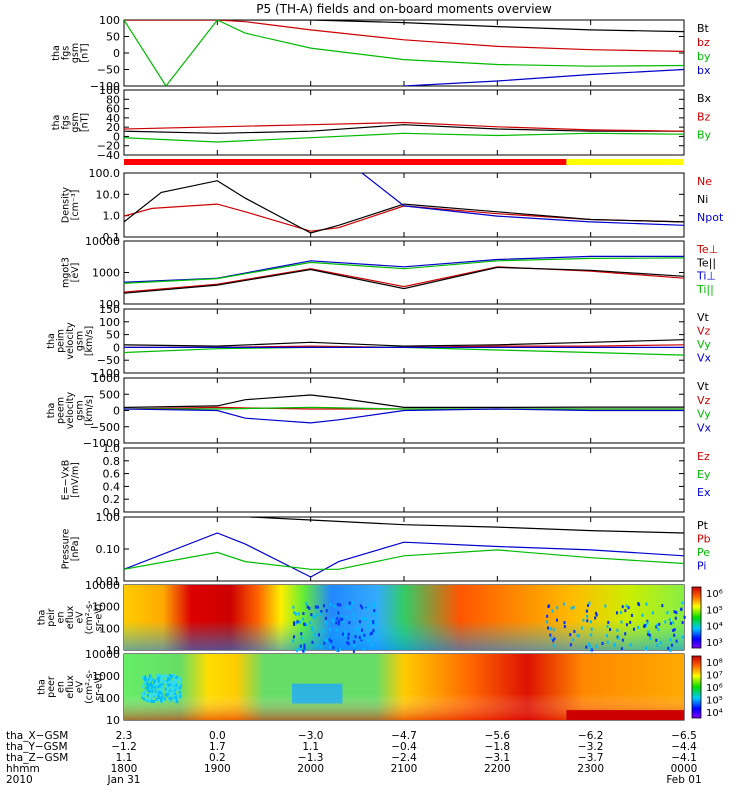  Describe the element at coordinates (703, 28) in the screenshot. I see `legend-entry: Bt` at that location.